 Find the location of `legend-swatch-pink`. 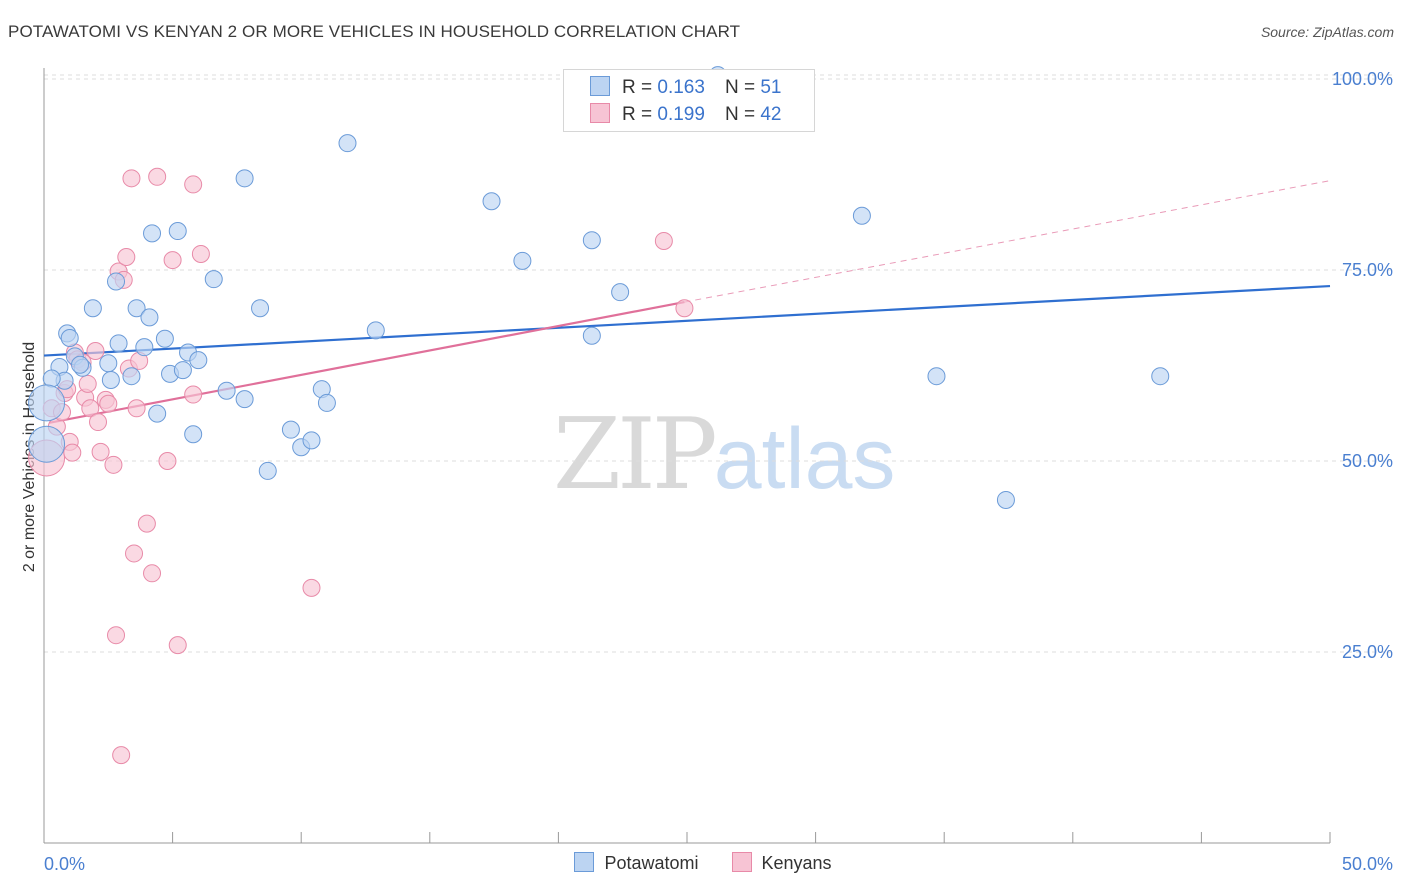

legend-swatch-pink is located at coordinates (741, 862).